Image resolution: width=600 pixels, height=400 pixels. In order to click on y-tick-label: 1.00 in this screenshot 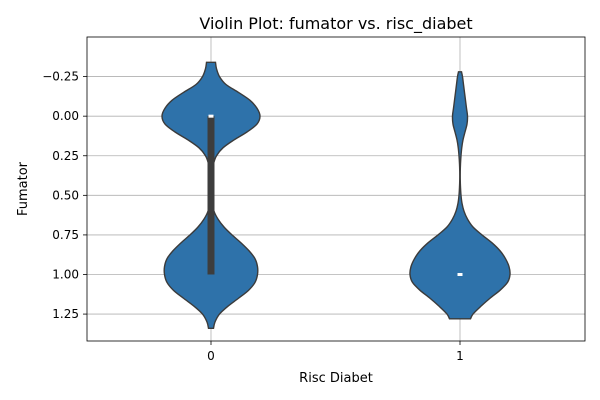, I will do `click(65, 275)`.